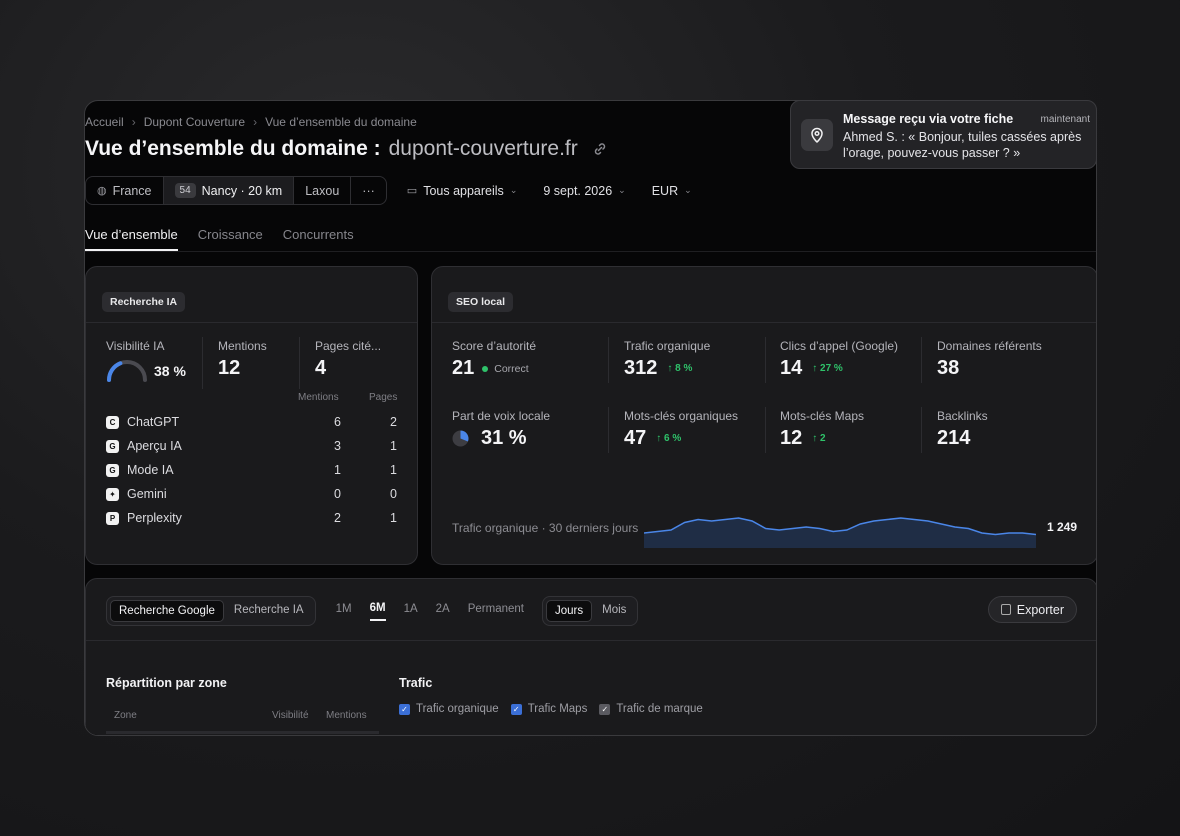 Image resolution: width=1180 pixels, height=836 pixels. I want to click on authority-score-stat: Score d’autorité 21 Correct, so click(494, 359).